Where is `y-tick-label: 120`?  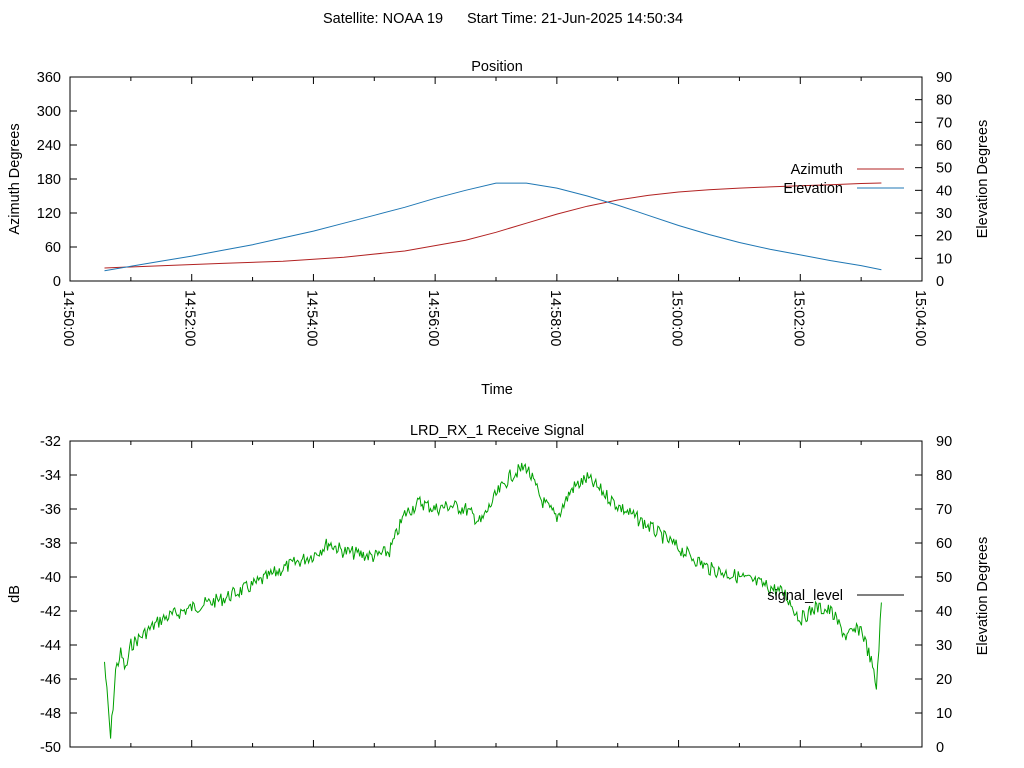 y-tick-label: 120 is located at coordinates (49, 214).